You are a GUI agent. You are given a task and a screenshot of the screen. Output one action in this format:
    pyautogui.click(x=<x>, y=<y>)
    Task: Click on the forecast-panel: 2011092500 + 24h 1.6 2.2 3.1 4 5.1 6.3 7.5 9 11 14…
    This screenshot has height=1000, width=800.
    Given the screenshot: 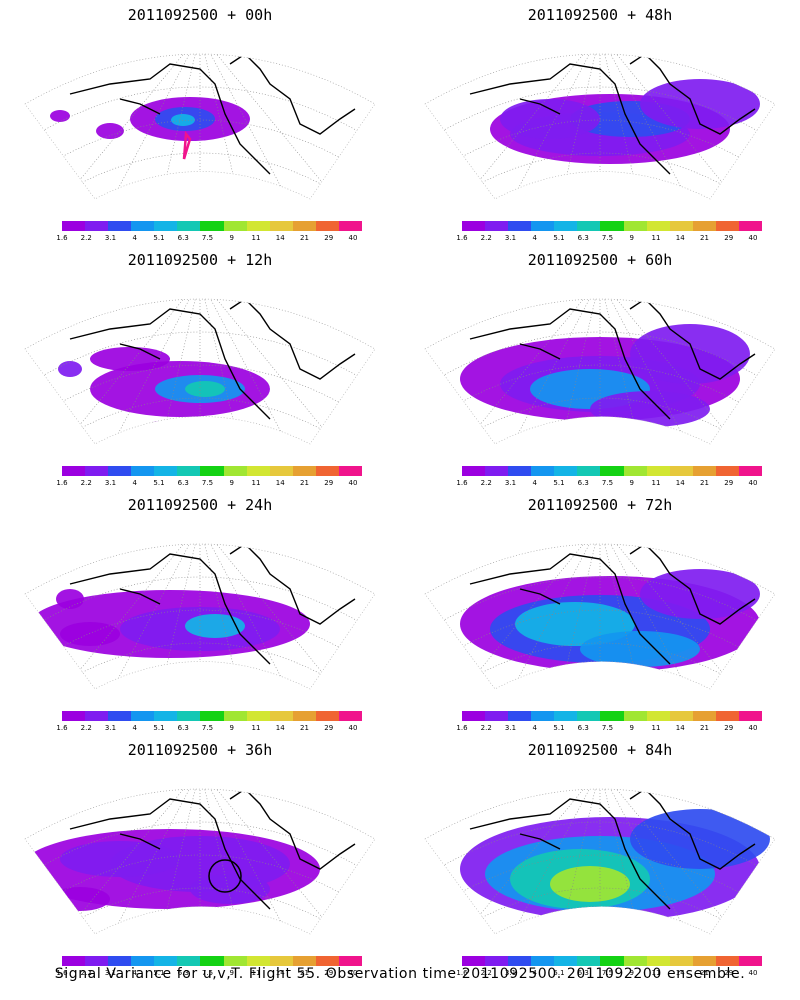 What is the action you would take?
    pyautogui.click(x=200, y=612)
    